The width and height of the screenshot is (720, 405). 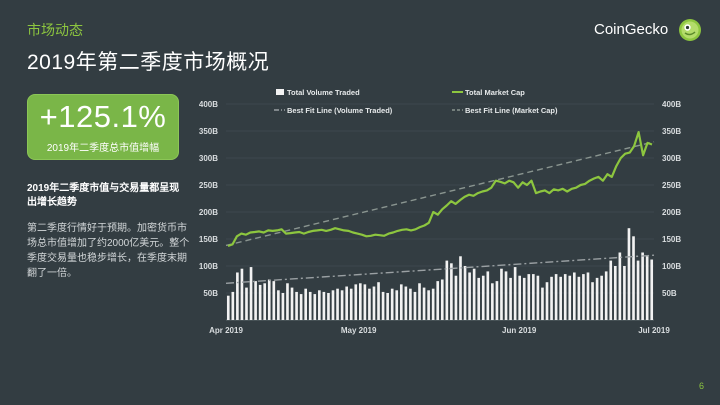 What do you see at coordinates (650, 30) in the screenshot?
I see `brand: CoinGecko` at bounding box center [650, 30].